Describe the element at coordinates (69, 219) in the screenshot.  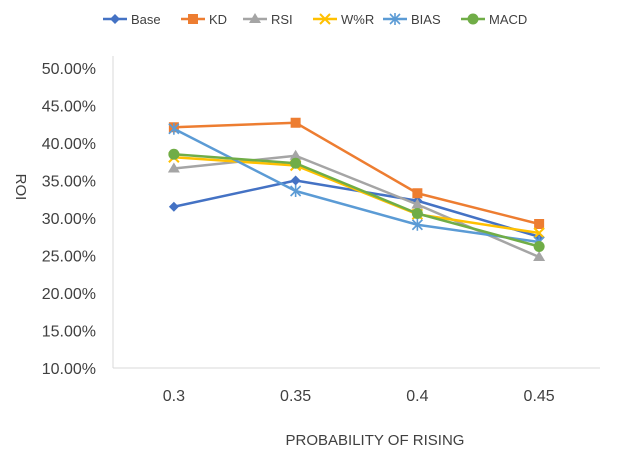
I see `y-tick-label: 30.00%` at that location.